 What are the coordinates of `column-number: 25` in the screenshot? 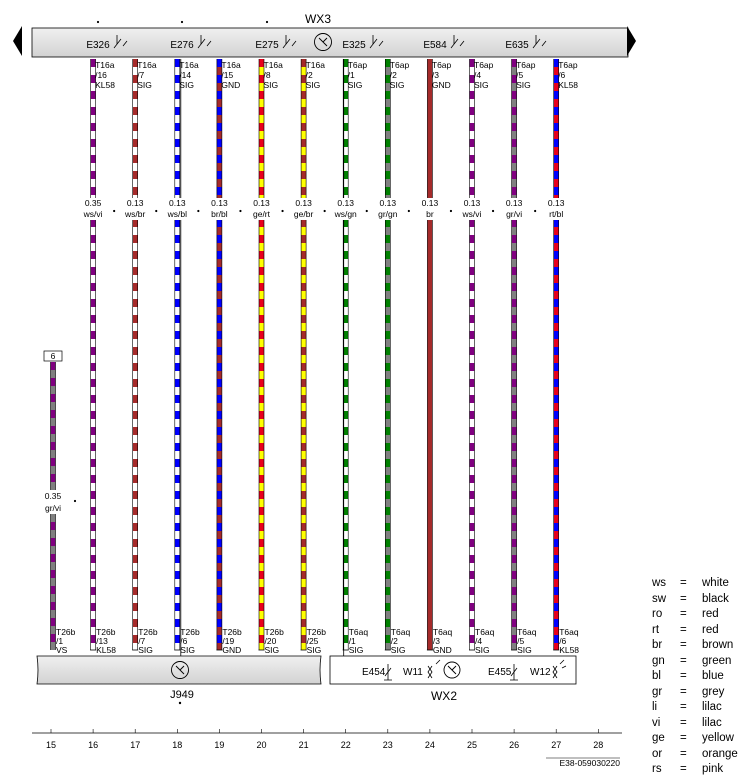 It's located at (472, 745).